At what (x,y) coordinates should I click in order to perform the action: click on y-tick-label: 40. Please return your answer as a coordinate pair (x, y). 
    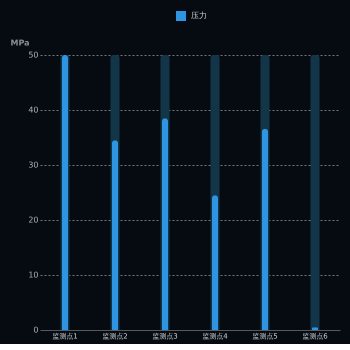
    Looking at the image, I should click on (33, 110).